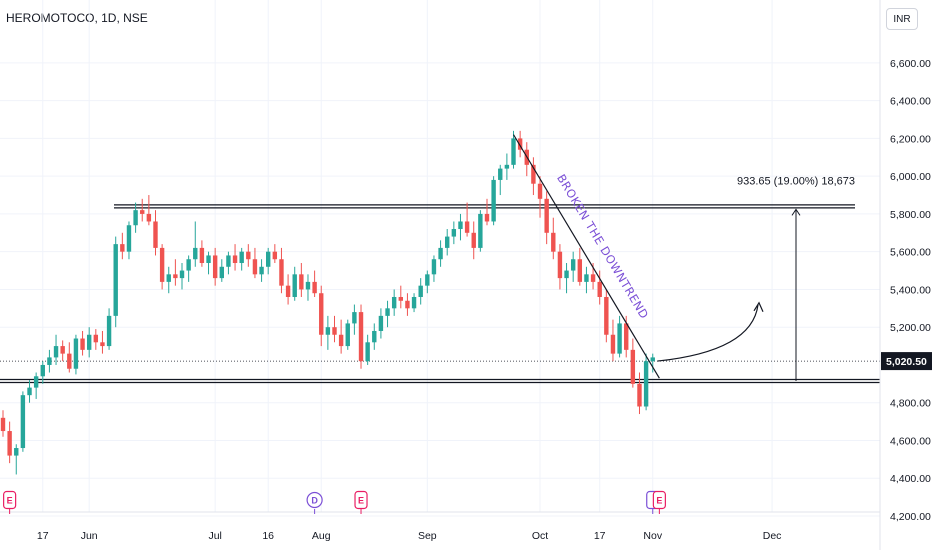  Describe the element at coordinates (772, 536) in the screenshot. I see `x-tick-label: Dec` at that location.